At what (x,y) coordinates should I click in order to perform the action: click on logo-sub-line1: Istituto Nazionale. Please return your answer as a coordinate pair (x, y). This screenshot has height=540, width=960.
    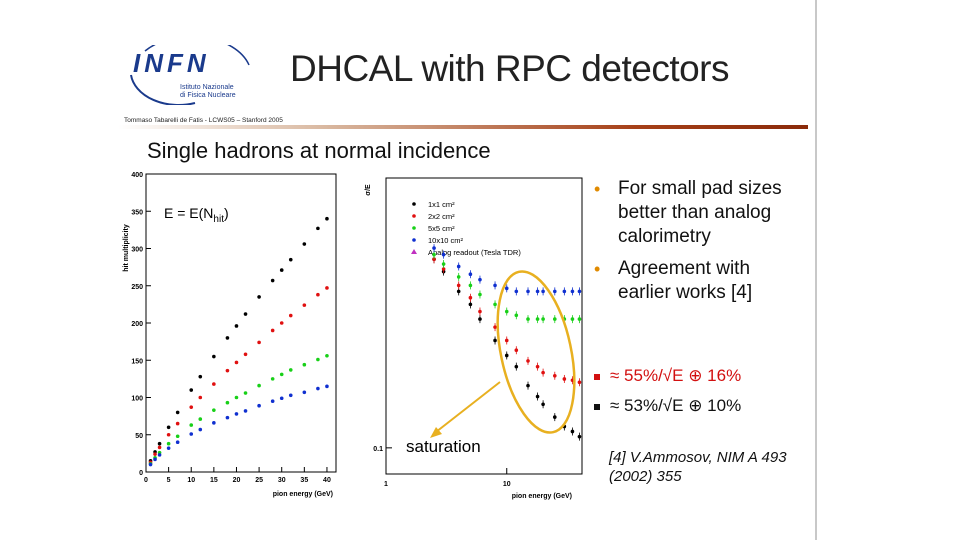
    Looking at the image, I should click on (207, 87).